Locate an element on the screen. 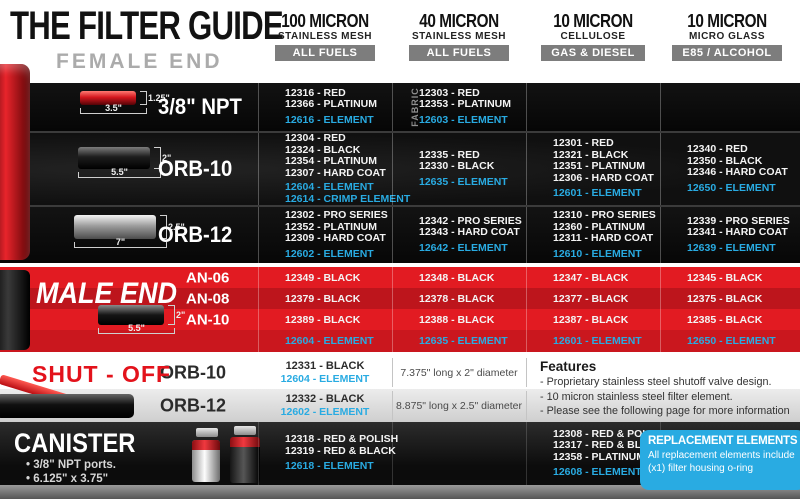 The image size is (800, 499). row-label: ORB-10 is located at coordinates (195, 169).